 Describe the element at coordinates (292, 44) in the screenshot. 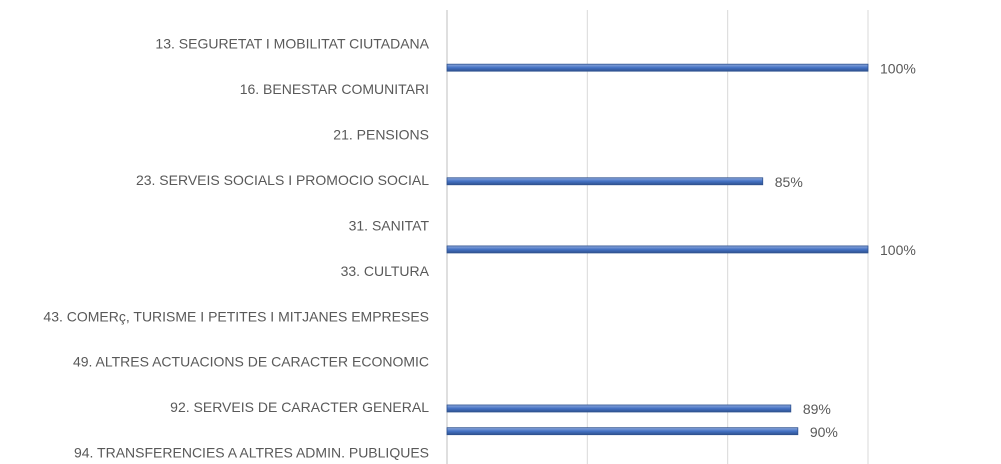

I see `y-tick-label: 13. SEGURETAT I MOBILITAT CIUTADANA` at that location.